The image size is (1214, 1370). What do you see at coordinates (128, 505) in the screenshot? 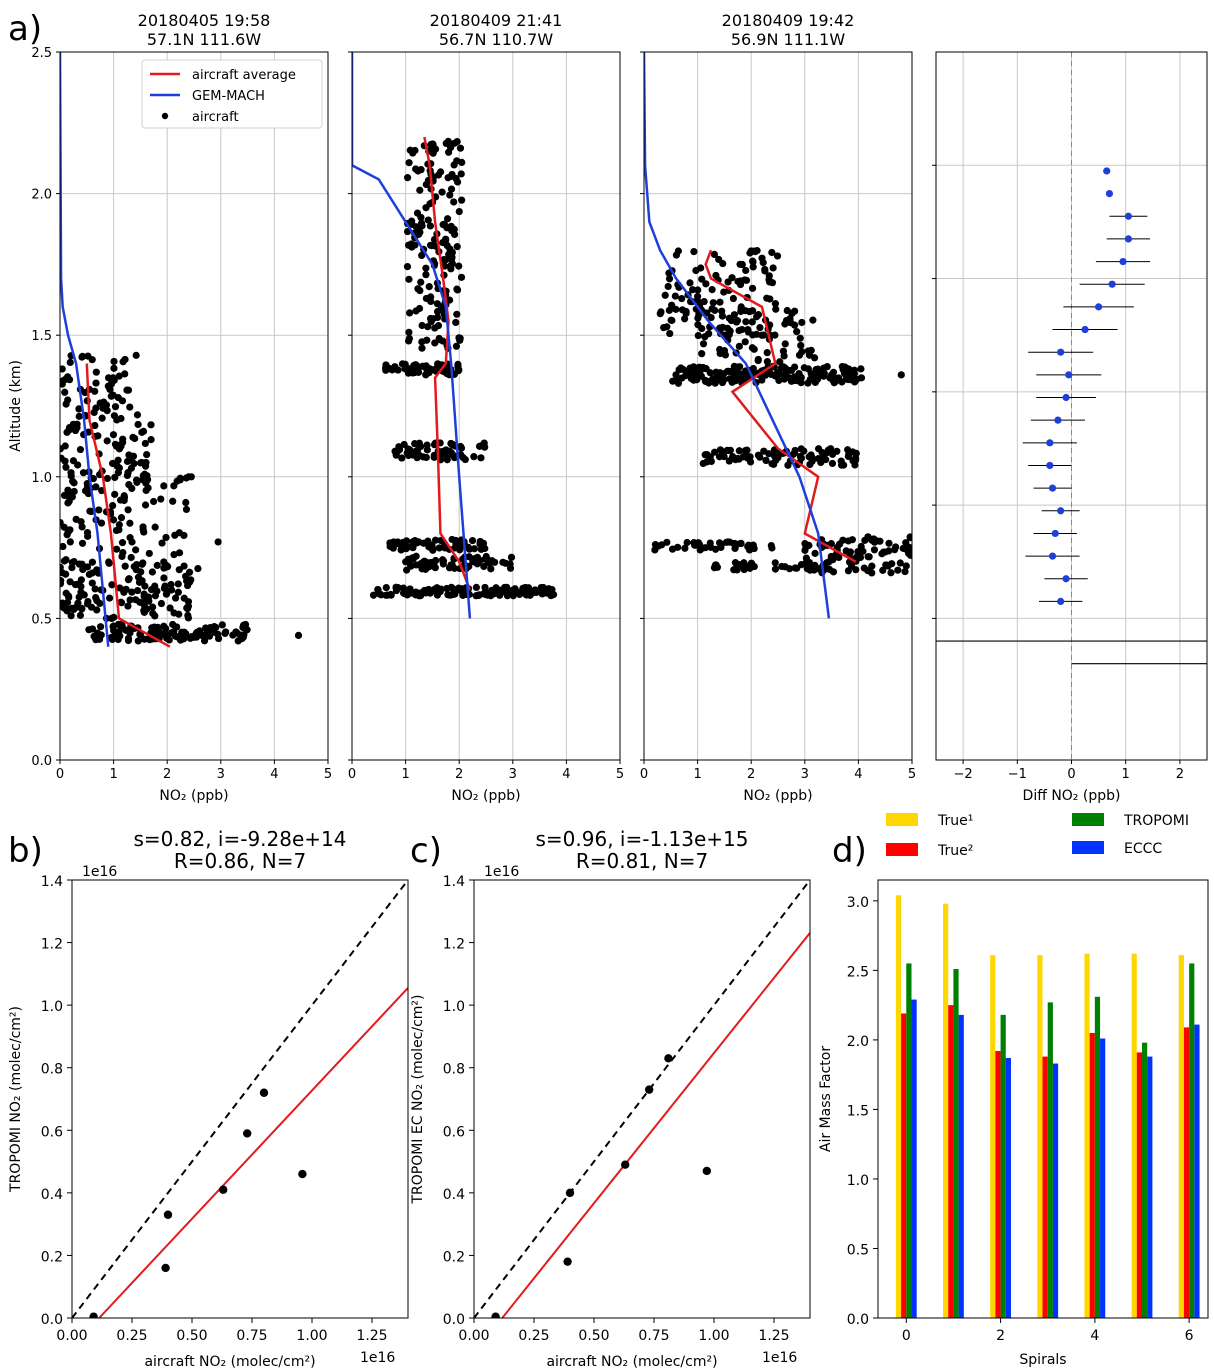
I see `a1-aircraft-average-line` at bounding box center [128, 505].